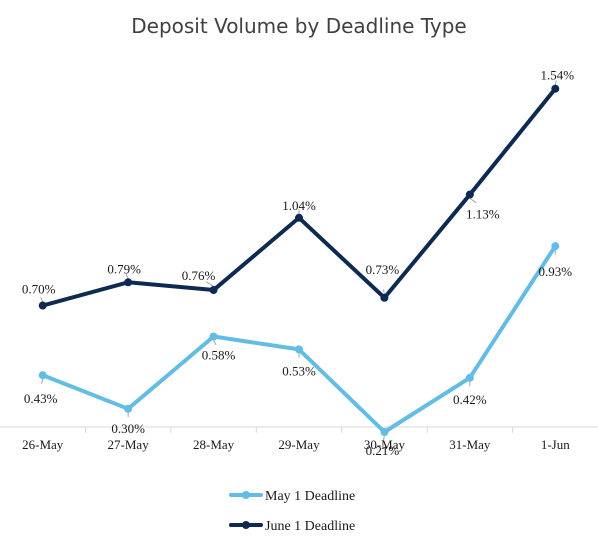 The image size is (598, 550). Describe the element at coordinates (43, 444) in the screenshot. I see `x-tick-label: 26-May` at that location.